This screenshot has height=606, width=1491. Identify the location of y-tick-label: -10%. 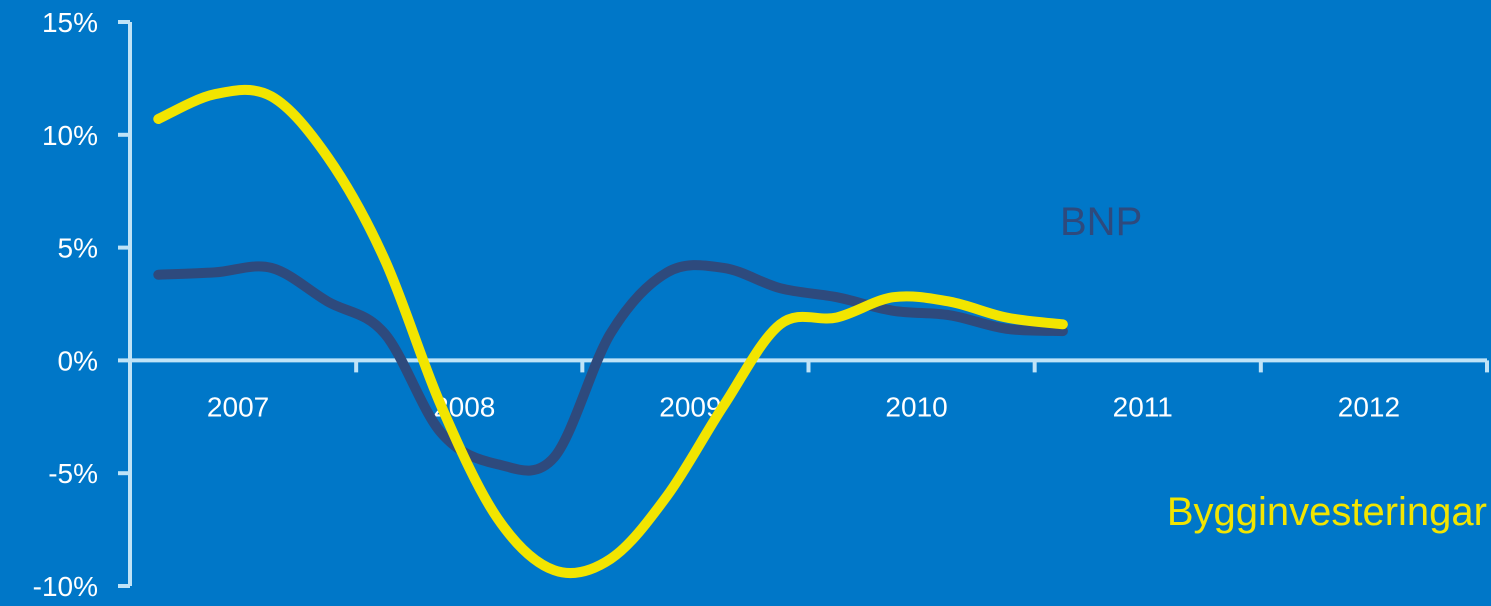
(65, 586).